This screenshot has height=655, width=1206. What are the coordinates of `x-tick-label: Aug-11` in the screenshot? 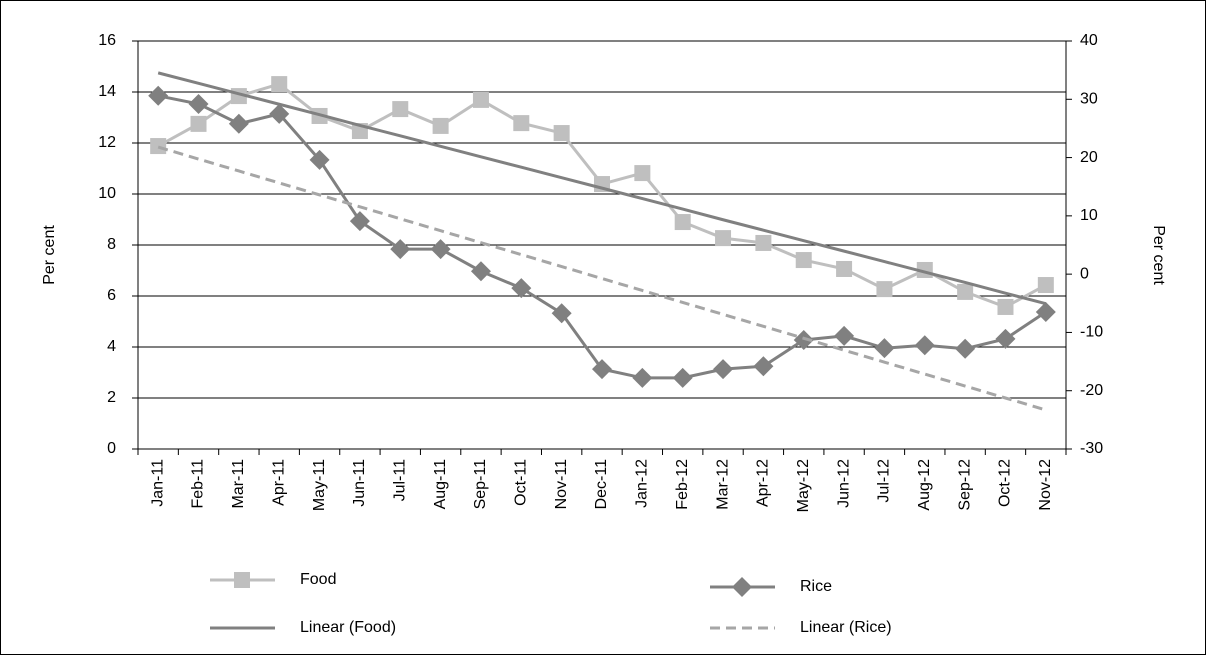 It's located at (440, 484).